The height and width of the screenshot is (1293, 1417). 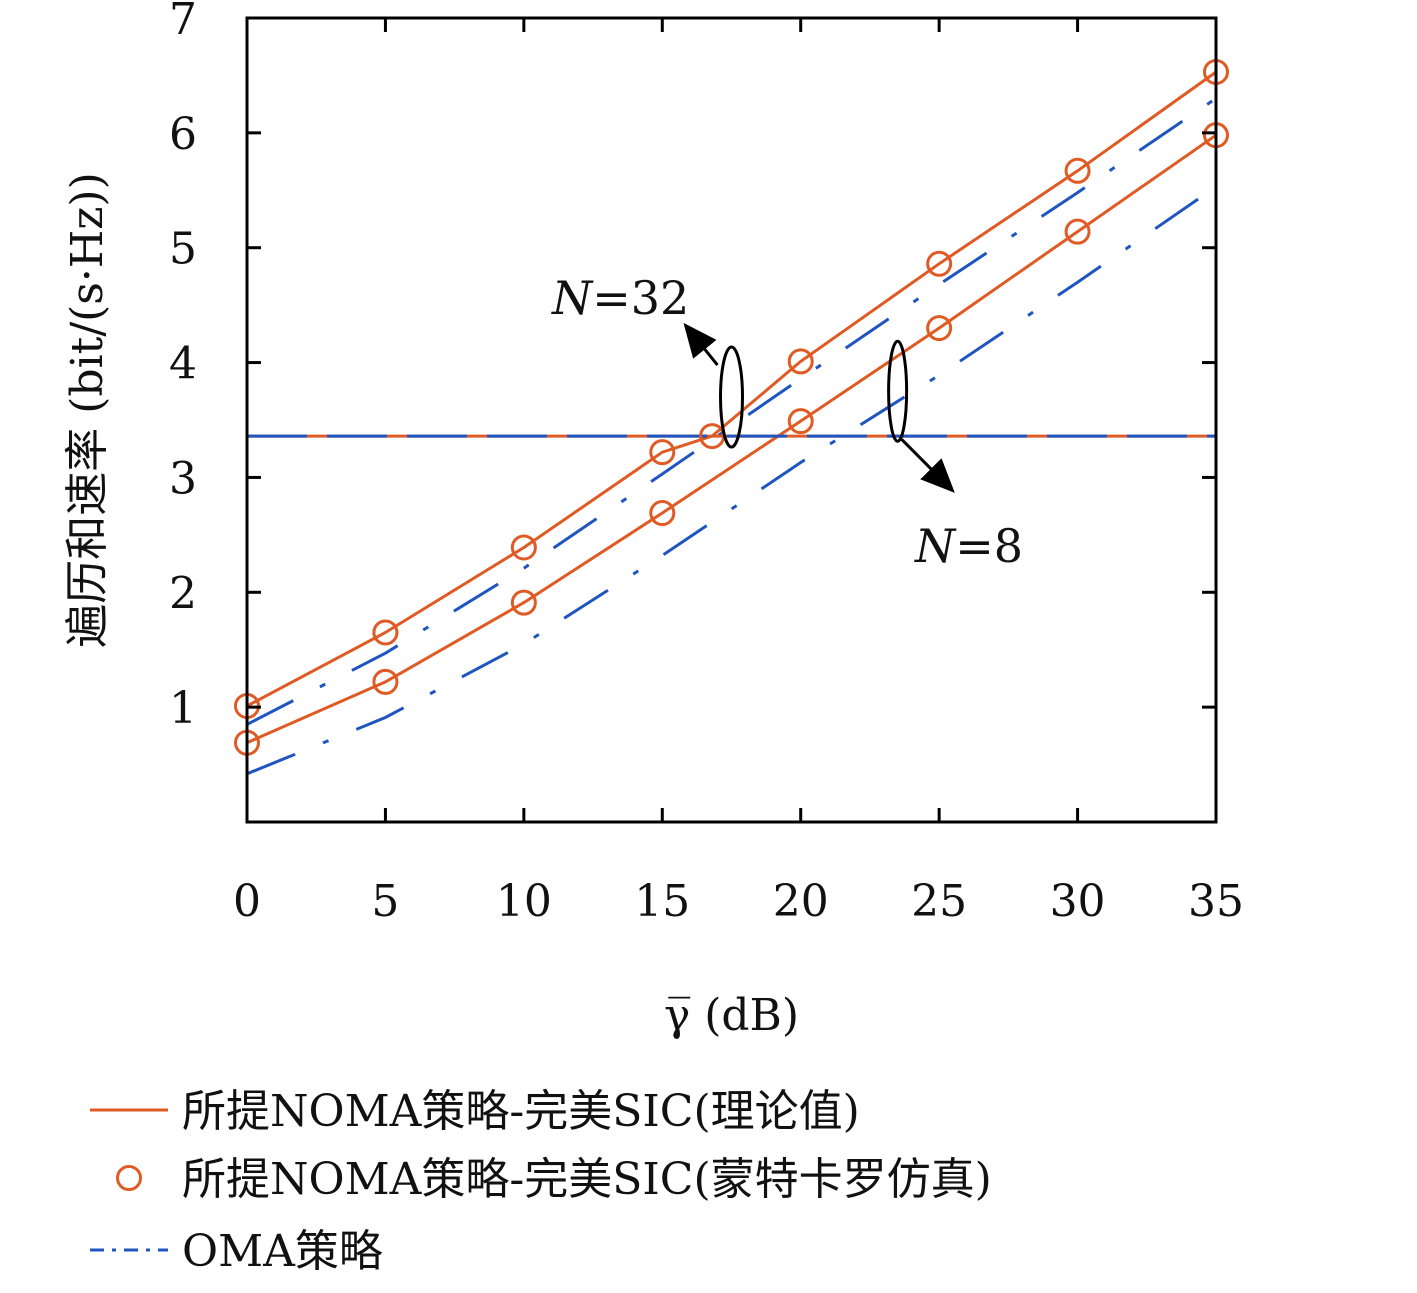 What do you see at coordinates (731, 397) in the screenshot?
I see `group-ellipse-n32` at bounding box center [731, 397].